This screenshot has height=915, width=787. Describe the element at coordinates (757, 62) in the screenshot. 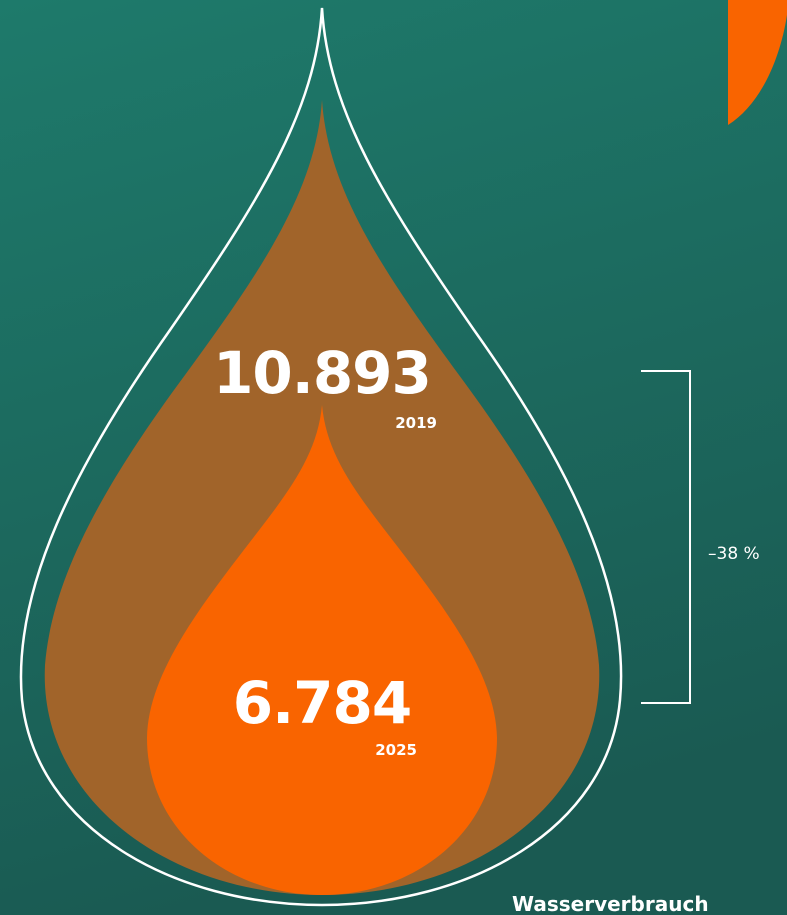

I see `quote-mark-icon` at that location.